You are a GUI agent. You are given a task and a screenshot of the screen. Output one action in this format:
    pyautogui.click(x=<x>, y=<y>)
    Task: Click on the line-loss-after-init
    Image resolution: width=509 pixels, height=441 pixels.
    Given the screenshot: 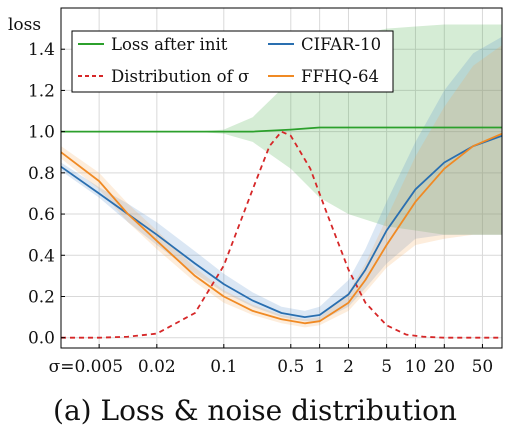 What is the action you would take?
    pyautogui.click(x=281, y=129)
    